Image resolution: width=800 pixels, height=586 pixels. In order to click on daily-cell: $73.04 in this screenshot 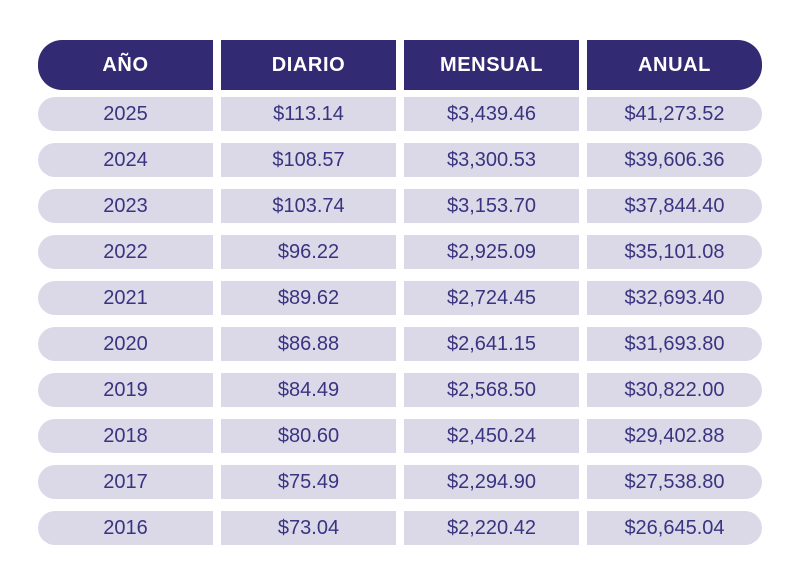, I will do `click(308, 528)`.